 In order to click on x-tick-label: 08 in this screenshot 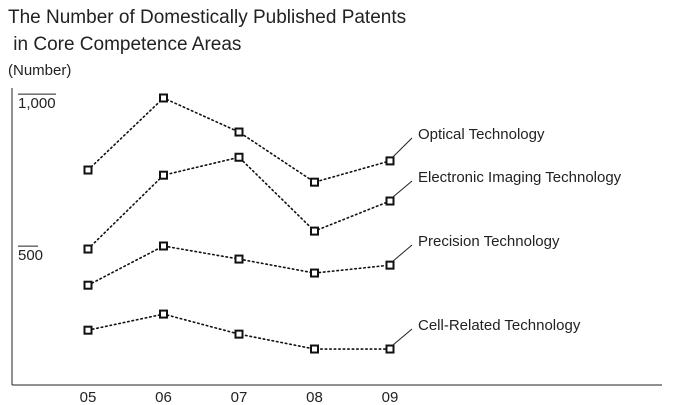, I will do `click(314, 397)`.